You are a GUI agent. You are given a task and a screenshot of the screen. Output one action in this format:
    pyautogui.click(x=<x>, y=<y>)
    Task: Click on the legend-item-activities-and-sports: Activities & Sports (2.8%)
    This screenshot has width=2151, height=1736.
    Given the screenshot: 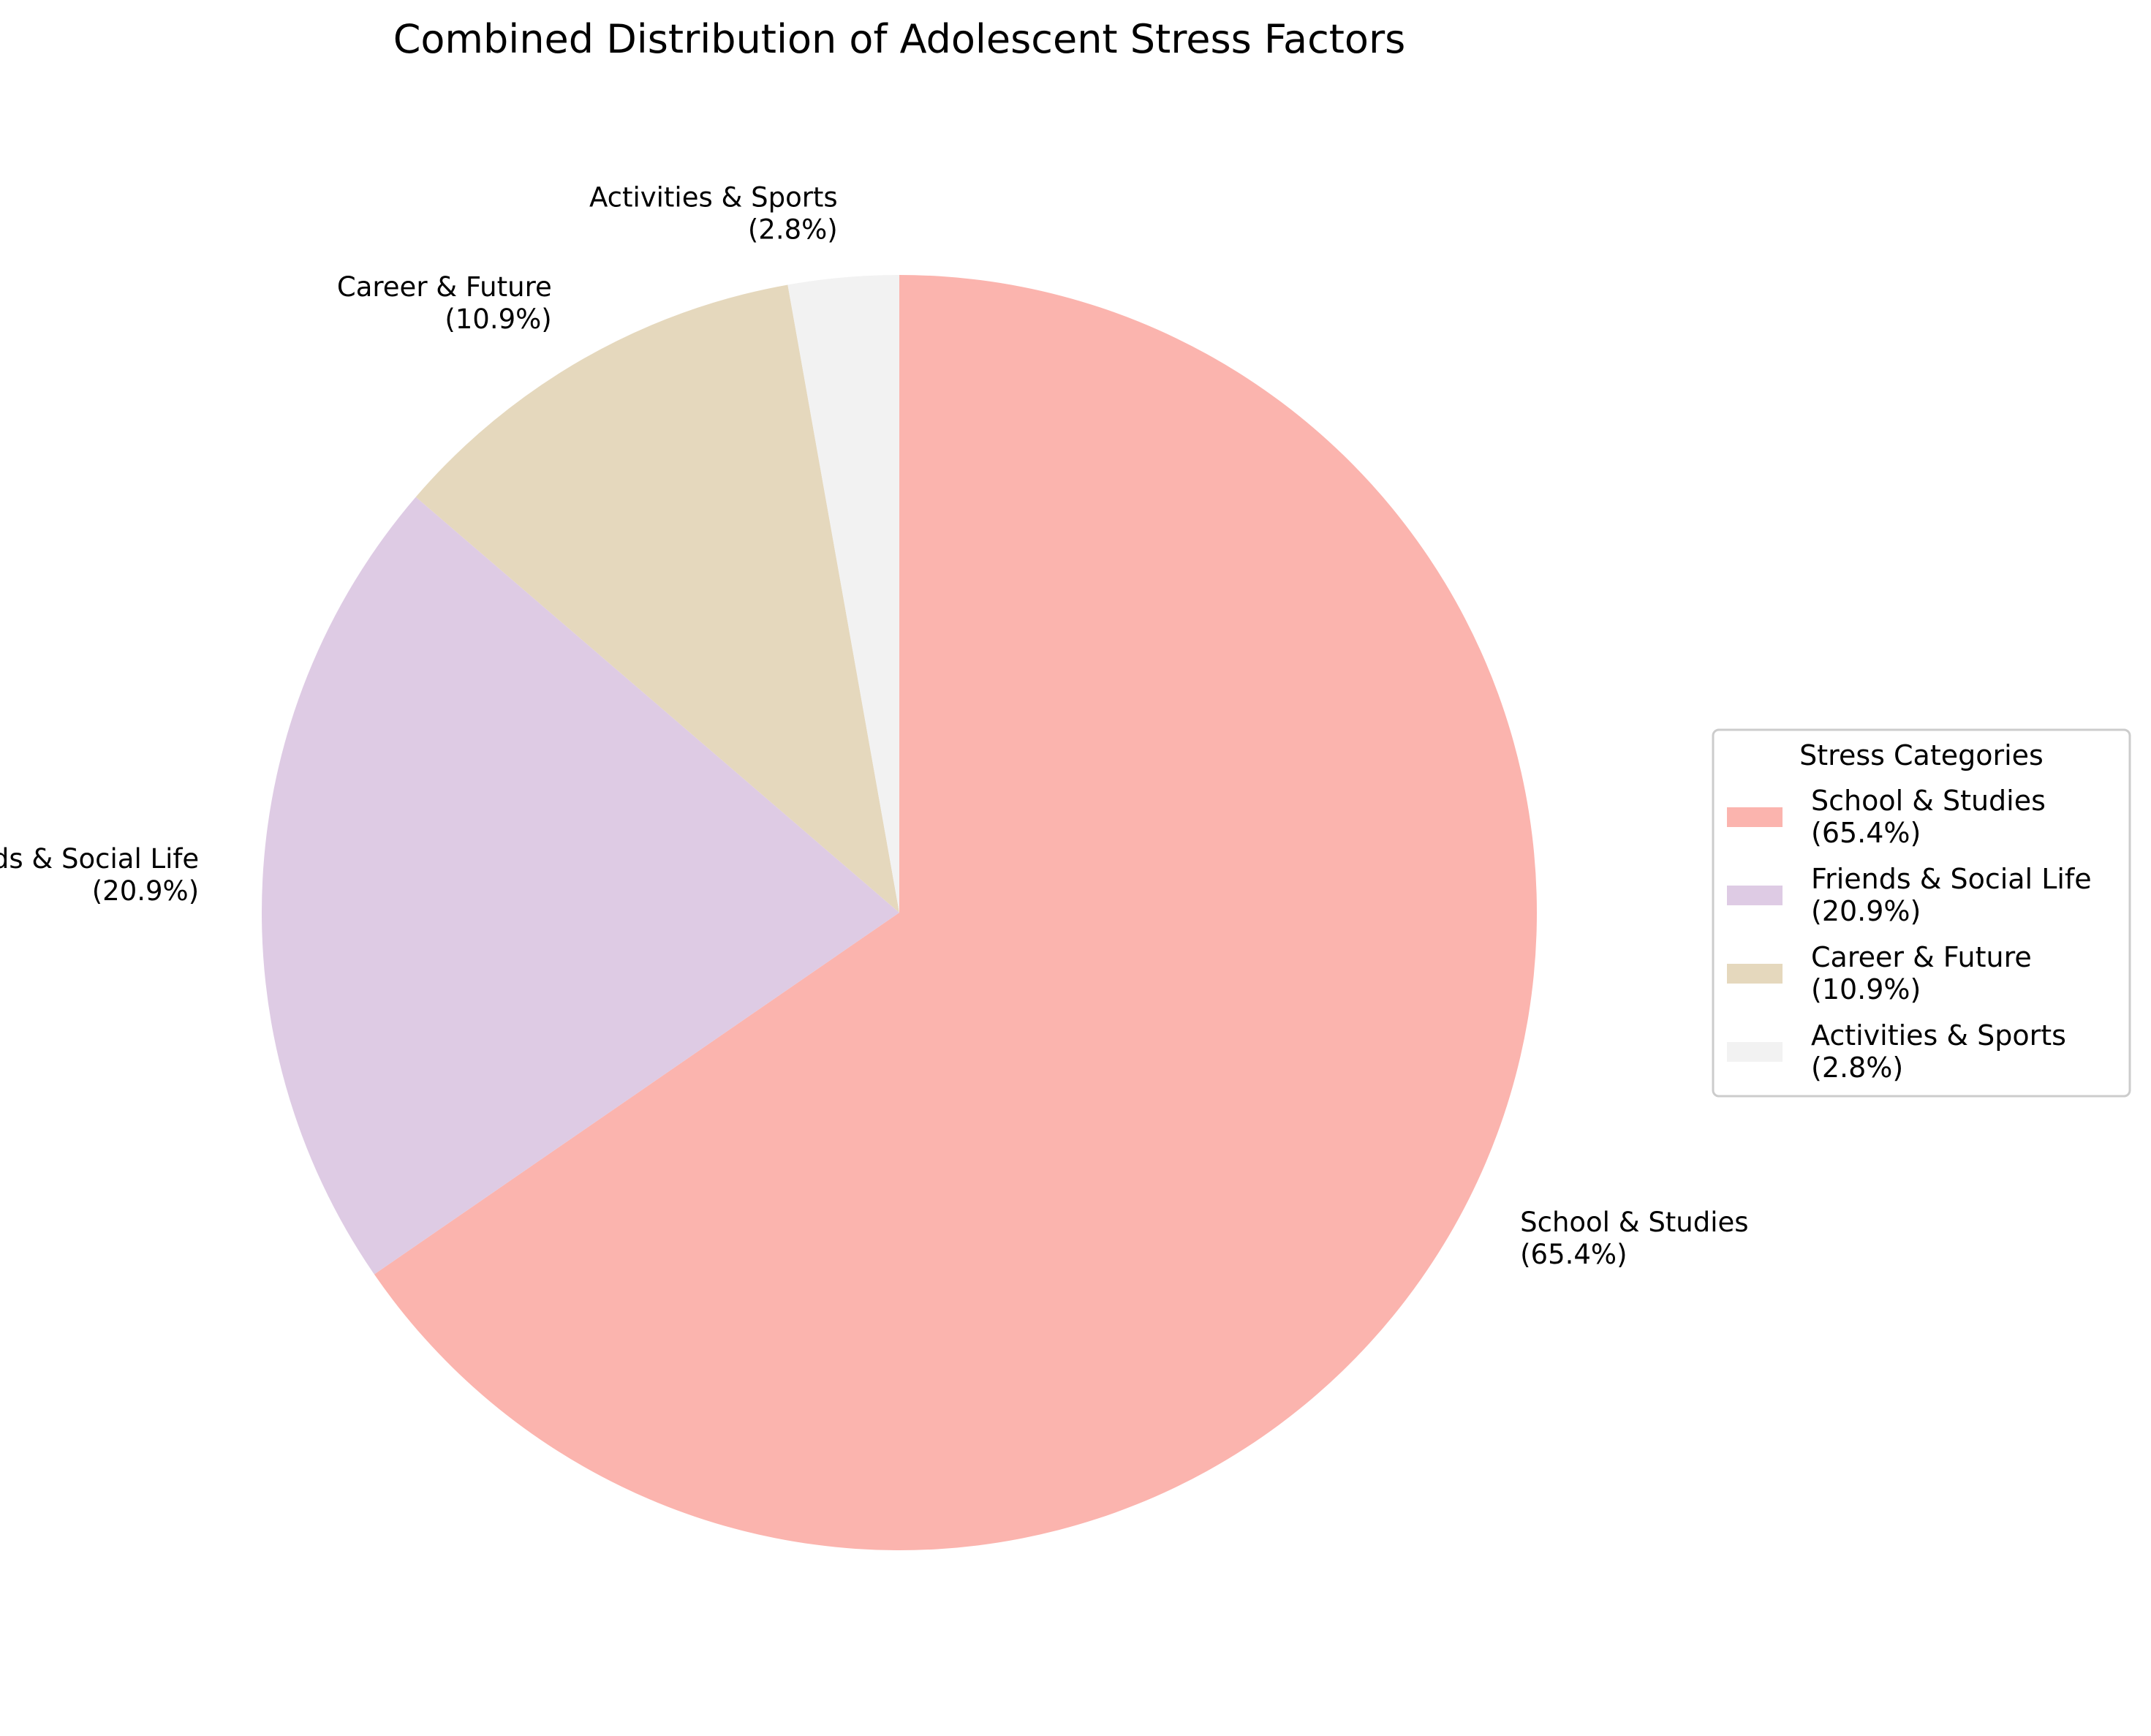 What is the action you would take?
    pyautogui.click(x=1896, y=1051)
    